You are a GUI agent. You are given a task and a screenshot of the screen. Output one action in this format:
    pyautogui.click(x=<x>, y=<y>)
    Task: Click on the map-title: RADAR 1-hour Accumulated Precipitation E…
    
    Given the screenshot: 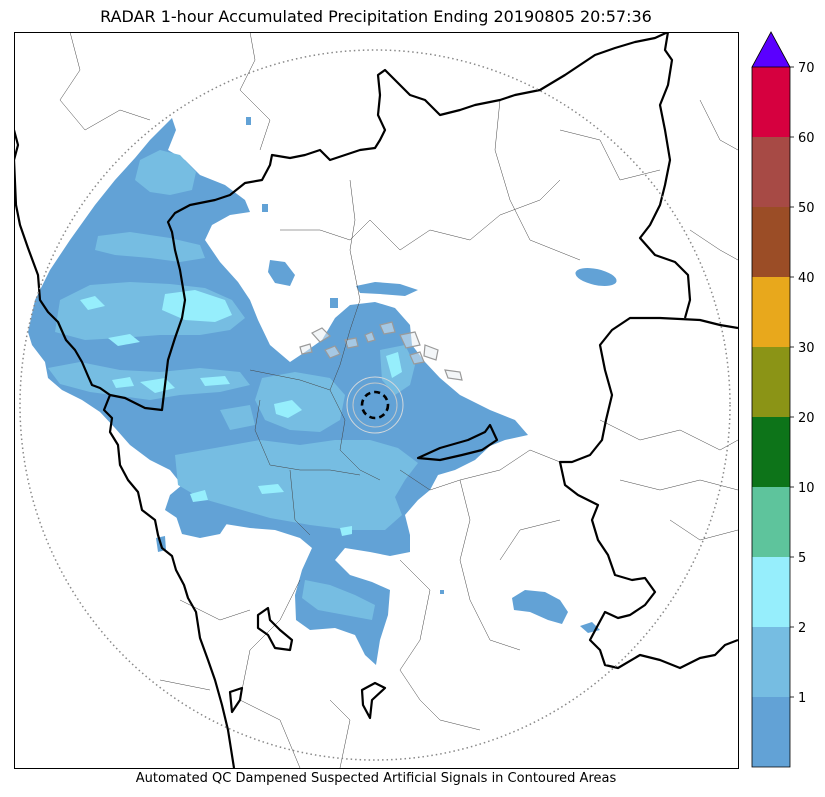 What is the action you would take?
    pyautogui.click(x=376, y=16)
    